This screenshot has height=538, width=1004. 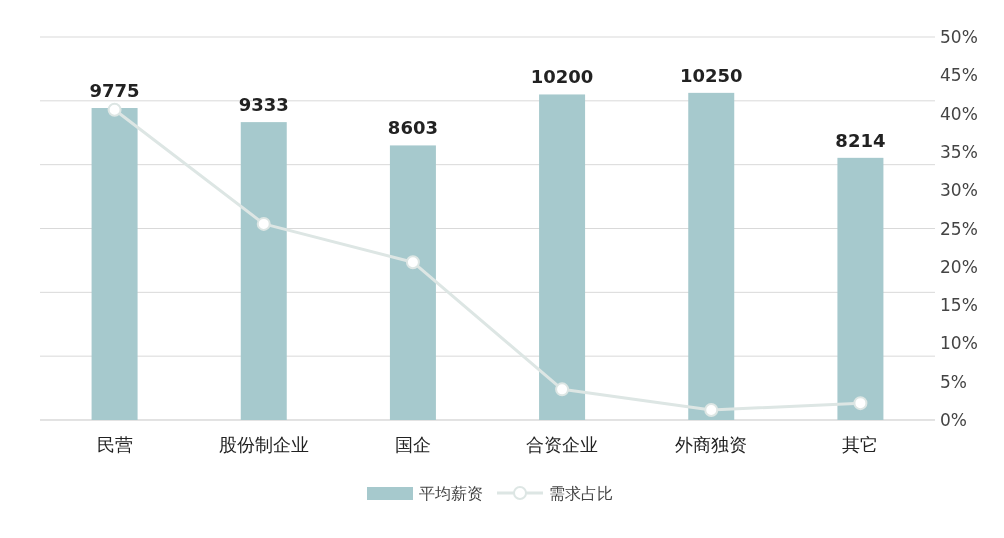 I want to click on y2-tick-label: 50%, so click(x=959, y=37).